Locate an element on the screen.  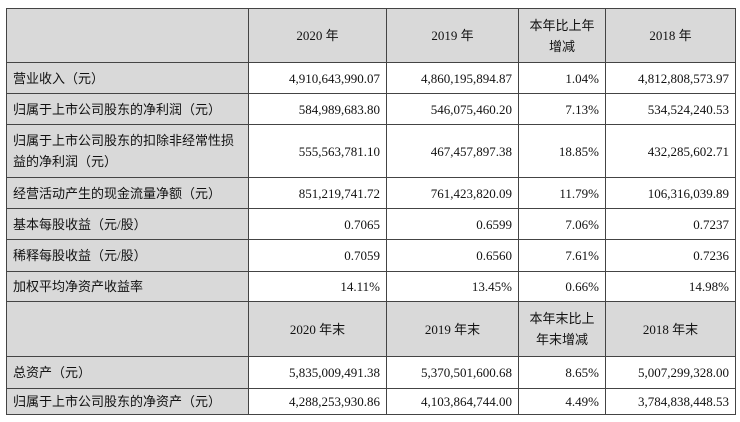
table-row: 稀释每股收益（元/股） 0.7059 0.6560 7.61% 0.7236 is located at coordinates (371, 255).